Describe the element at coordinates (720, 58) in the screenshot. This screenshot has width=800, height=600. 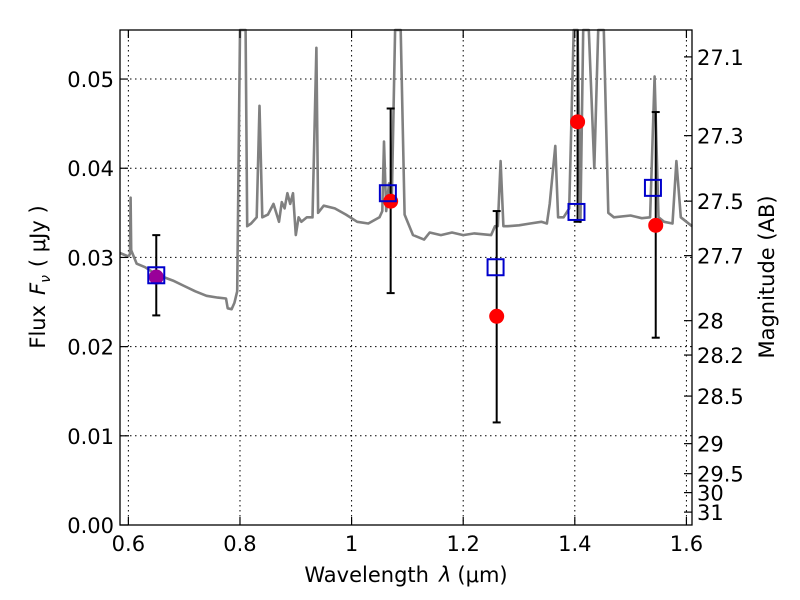
I see `mag-tick-label: 27.1` at that location.